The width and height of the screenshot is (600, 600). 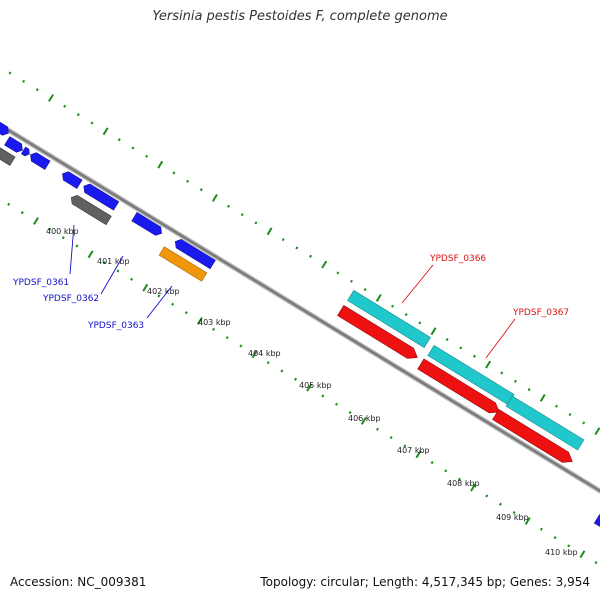 What do you see at coordinates (413, 450) in the screenshot?
I see `tick-label-407: 407 kbp` at bounding box center [413, 450].